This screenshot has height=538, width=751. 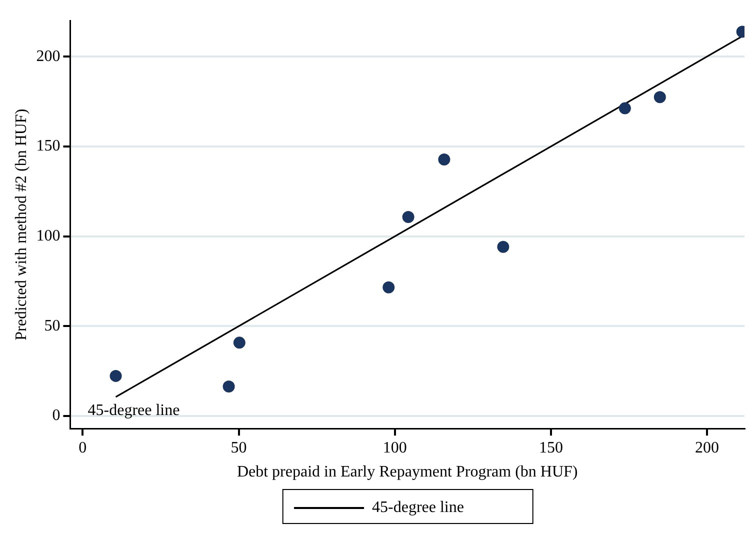 What do you see at coordinates (707, 447) in the screenshot?
I see `x-tick-label: 200` at bounding box center [707, 447].